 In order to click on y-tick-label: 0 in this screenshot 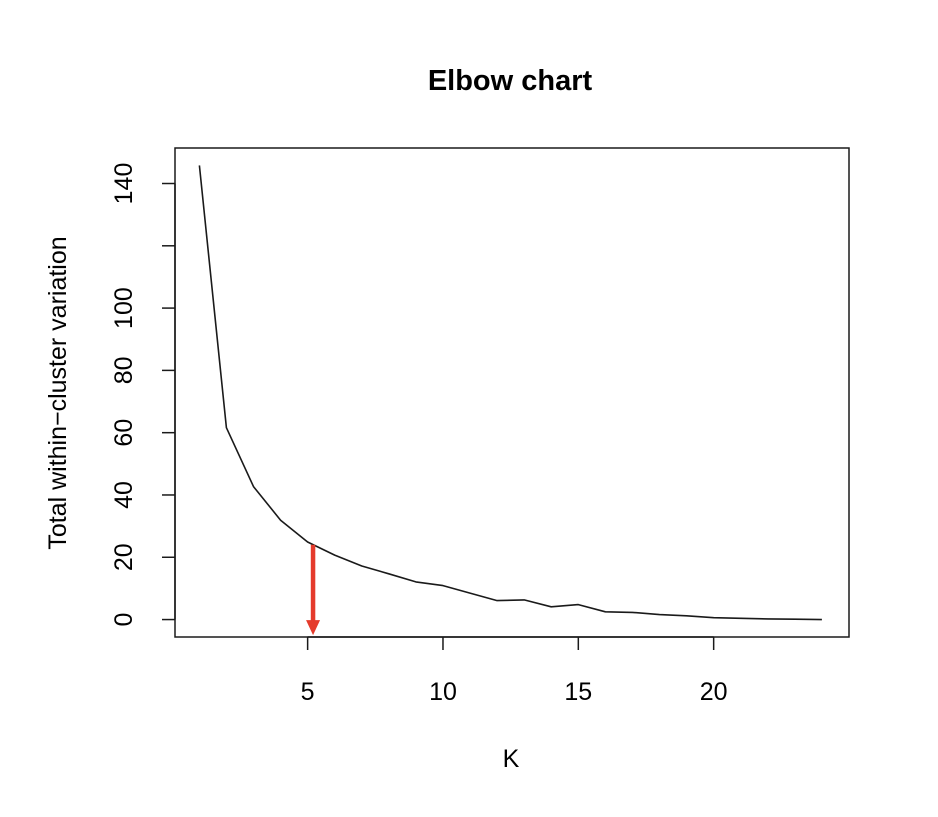, I will do `click(124, 620)`.